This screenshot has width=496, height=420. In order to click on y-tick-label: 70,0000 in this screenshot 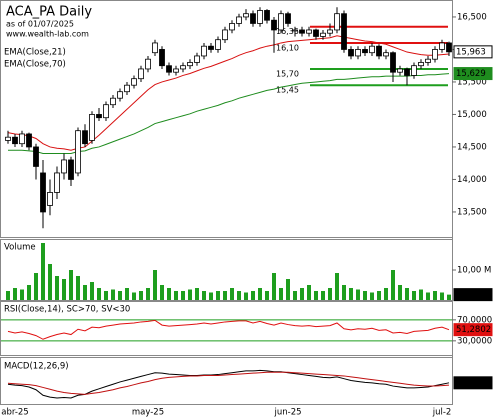, I will do `click(474, 320)`.